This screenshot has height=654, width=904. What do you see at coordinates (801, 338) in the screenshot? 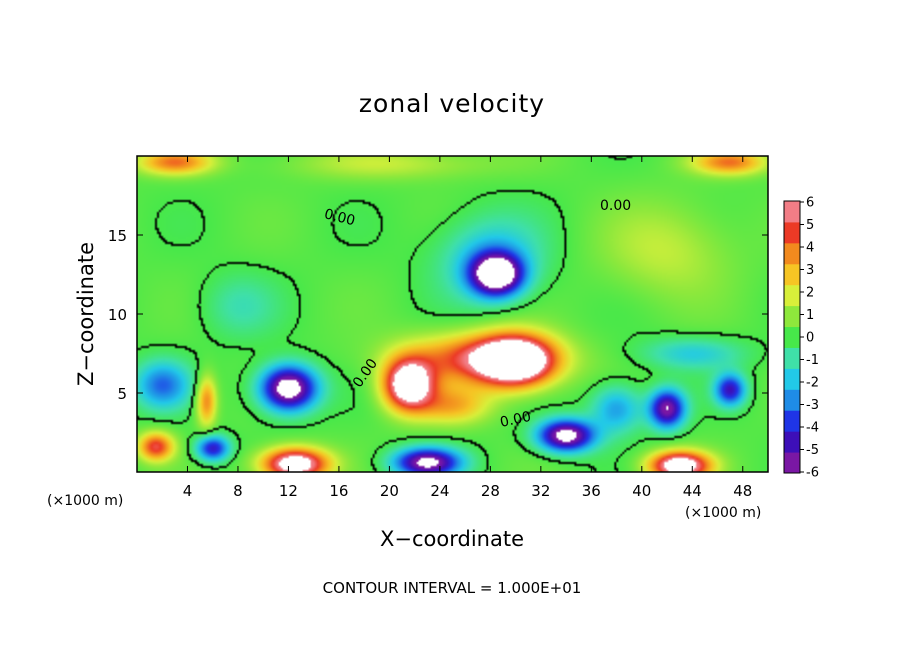
I see `colorbar: 6 5 4 3 2 1 0 -1 -2 -3 -4 -5 -6` at bounding box center [801, 338].